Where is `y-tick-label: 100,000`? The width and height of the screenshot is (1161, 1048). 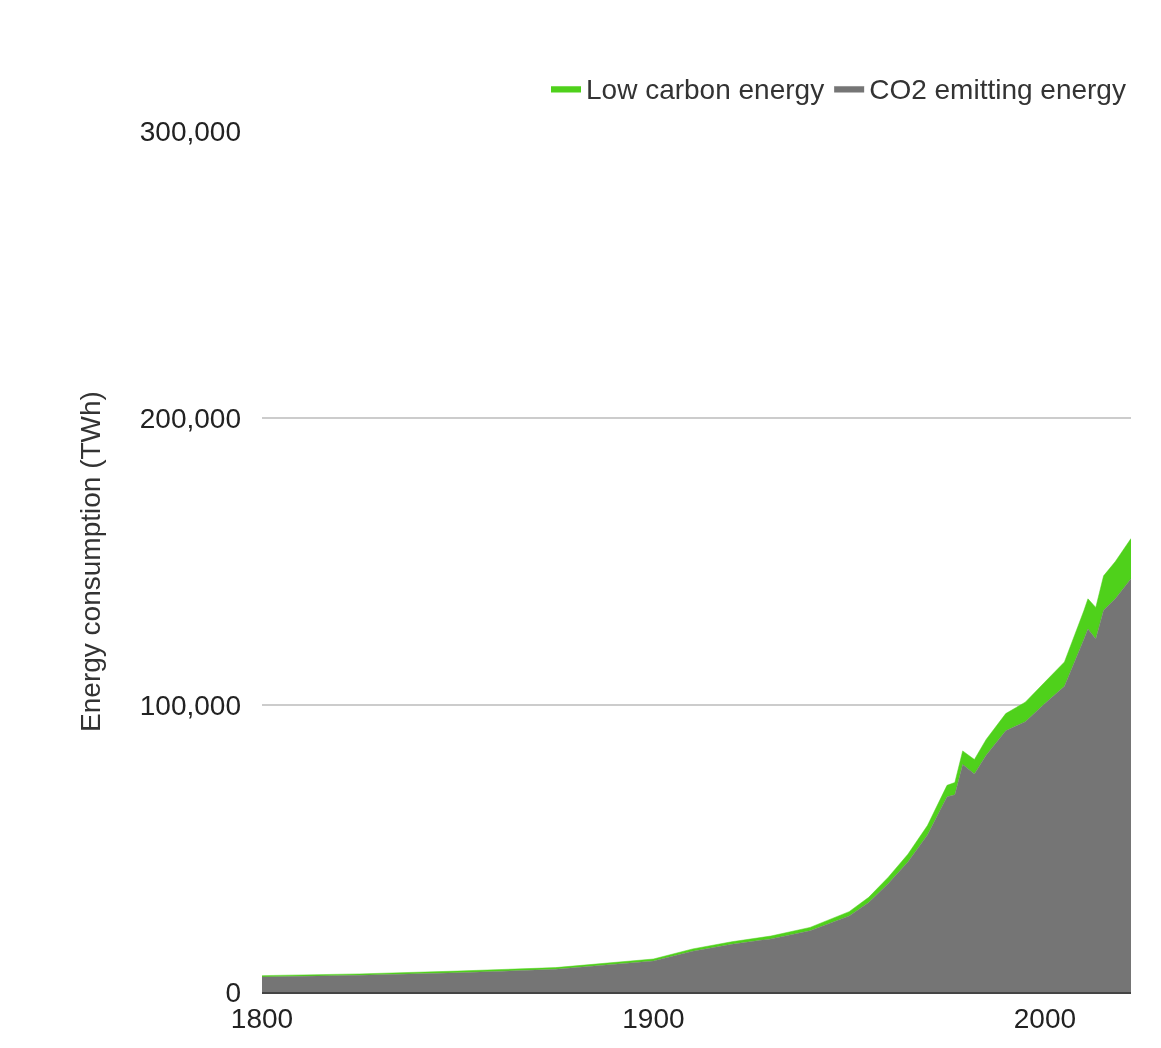 y-tick-label: 100,000 is located at coordinates (190, 705).